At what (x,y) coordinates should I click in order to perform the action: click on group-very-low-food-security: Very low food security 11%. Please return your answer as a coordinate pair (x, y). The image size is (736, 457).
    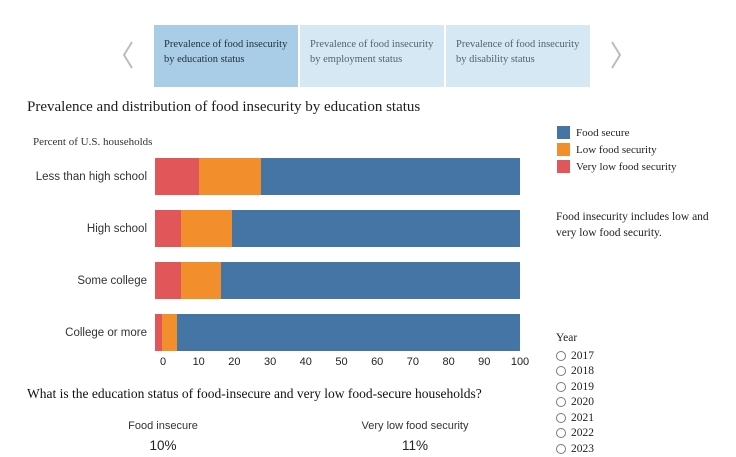
    Looking at the image, I should click on (415, 436).